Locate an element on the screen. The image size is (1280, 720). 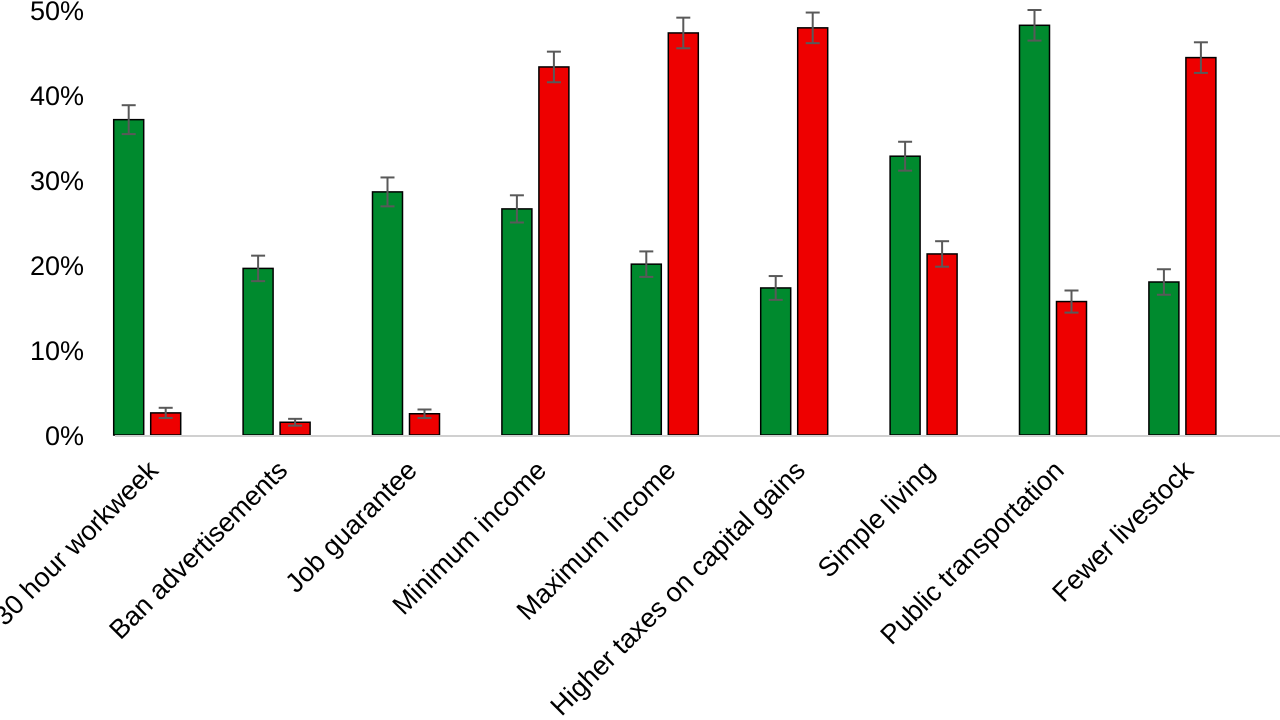
category-label: Simple living is located at coordinates (876, 519).